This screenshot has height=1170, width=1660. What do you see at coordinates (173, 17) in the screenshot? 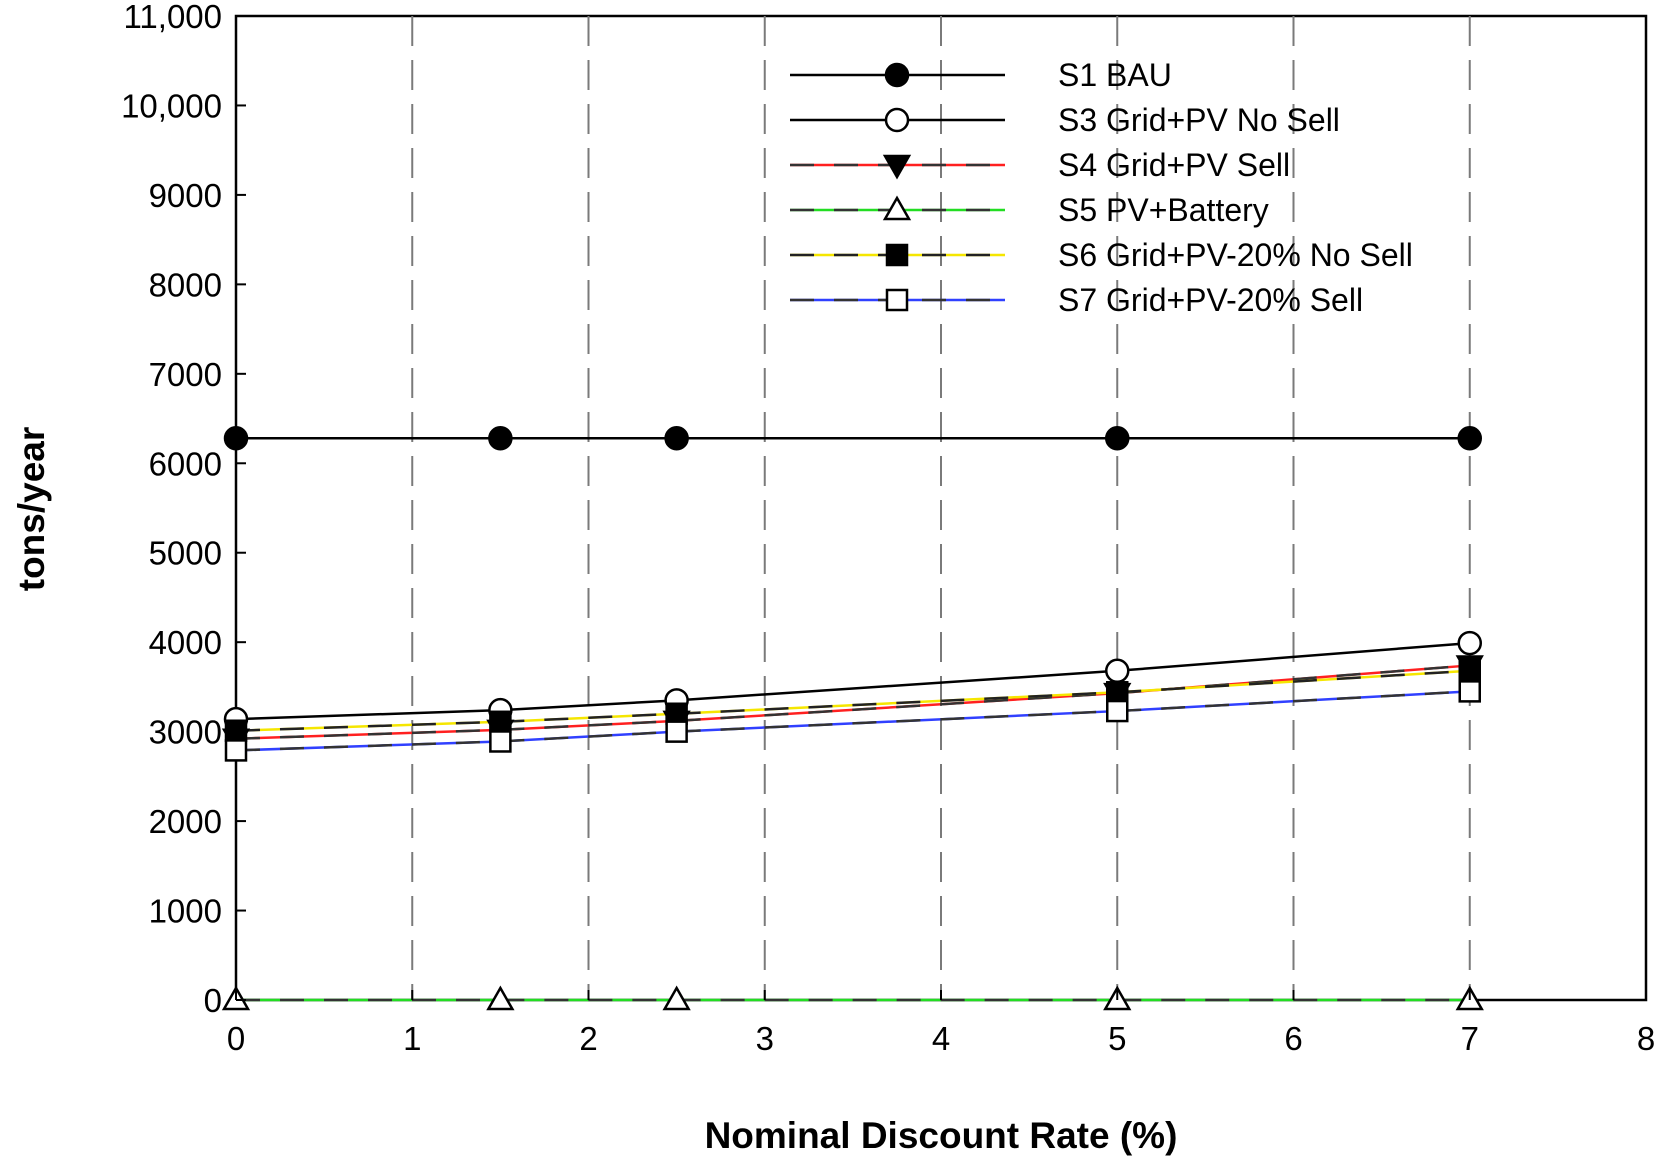
I see `y-tick-label: 11,000` at bounding box center [173, 17].